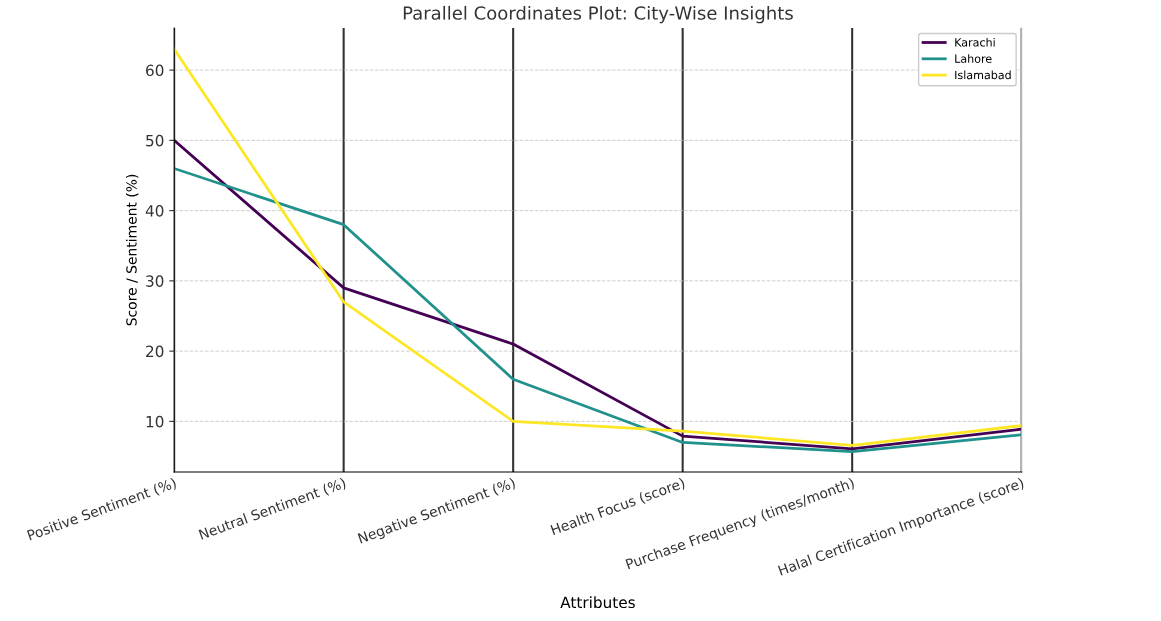 The height and width of the screenshot is (621, 1161). Describe the element at coordinates (132, 250) in the screenshot. I see `y-axis-title: Score / Sentiment (%)` at that location.